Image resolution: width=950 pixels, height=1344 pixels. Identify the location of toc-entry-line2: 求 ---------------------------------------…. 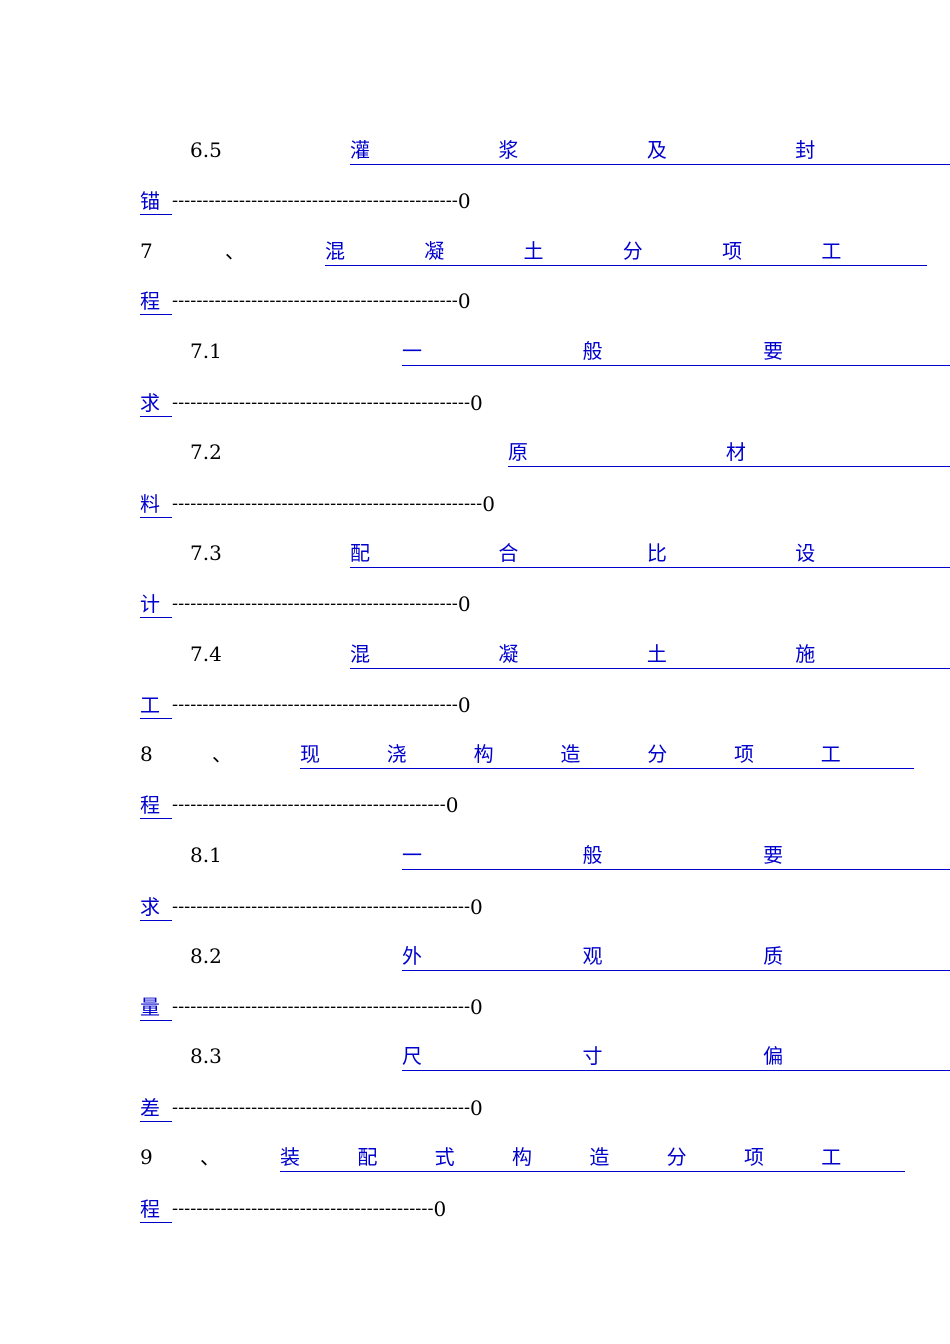
(475, 907).